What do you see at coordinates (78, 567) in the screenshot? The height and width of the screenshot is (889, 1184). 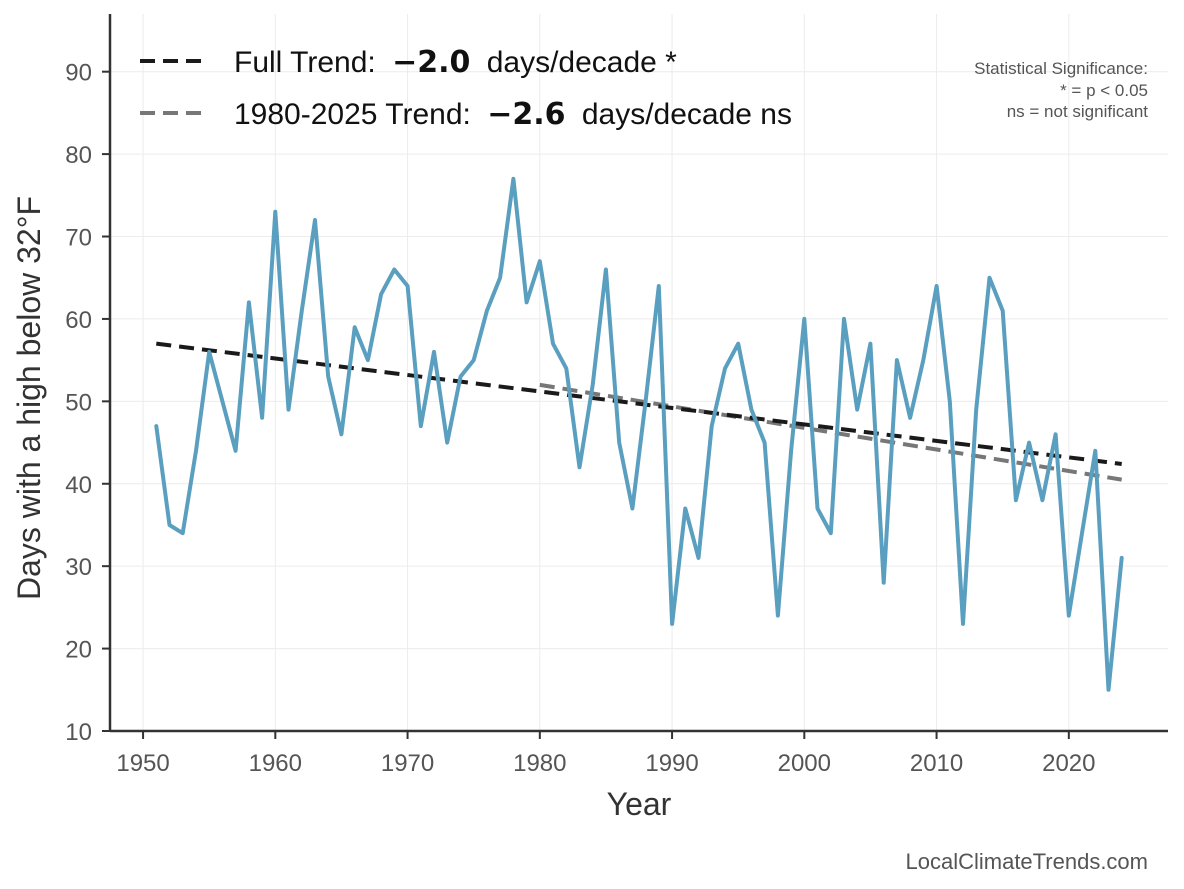 I see `y-tick-label: 30` at bounding box center [78, 567].